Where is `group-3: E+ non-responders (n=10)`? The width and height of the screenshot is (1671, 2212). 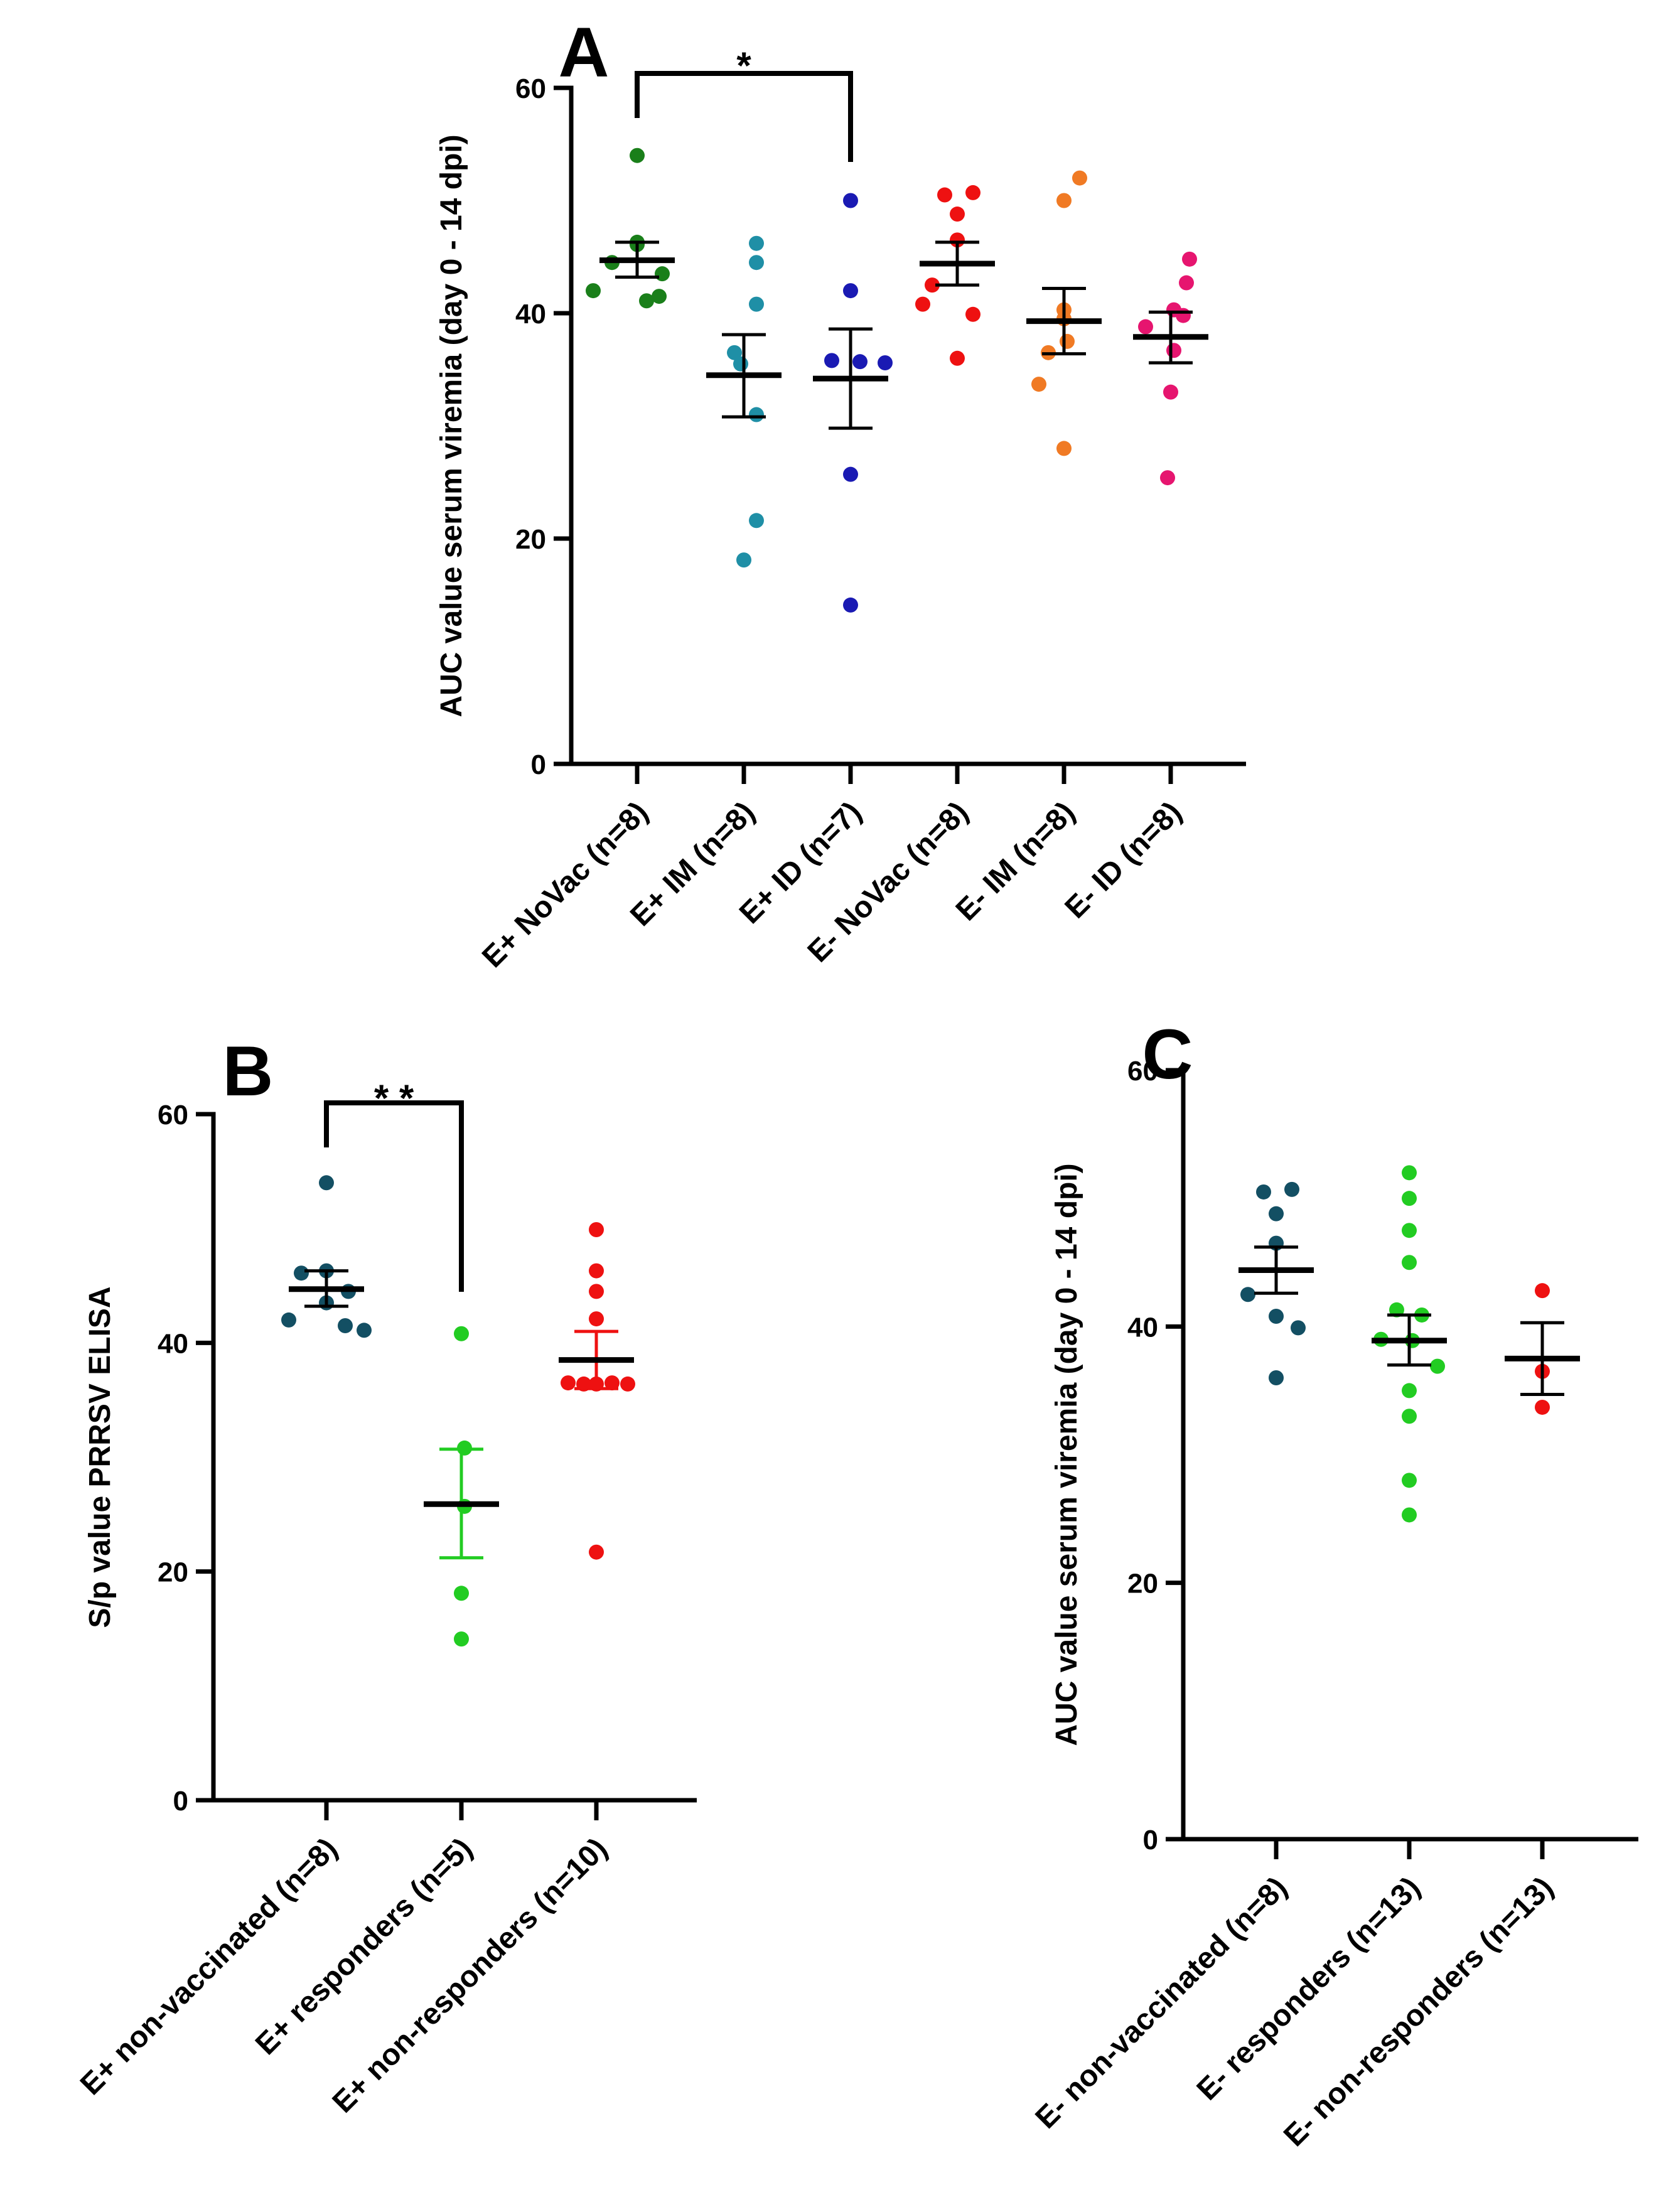 group-3: E+ non-responders (n=10) is located at coordinates (481, 1670).